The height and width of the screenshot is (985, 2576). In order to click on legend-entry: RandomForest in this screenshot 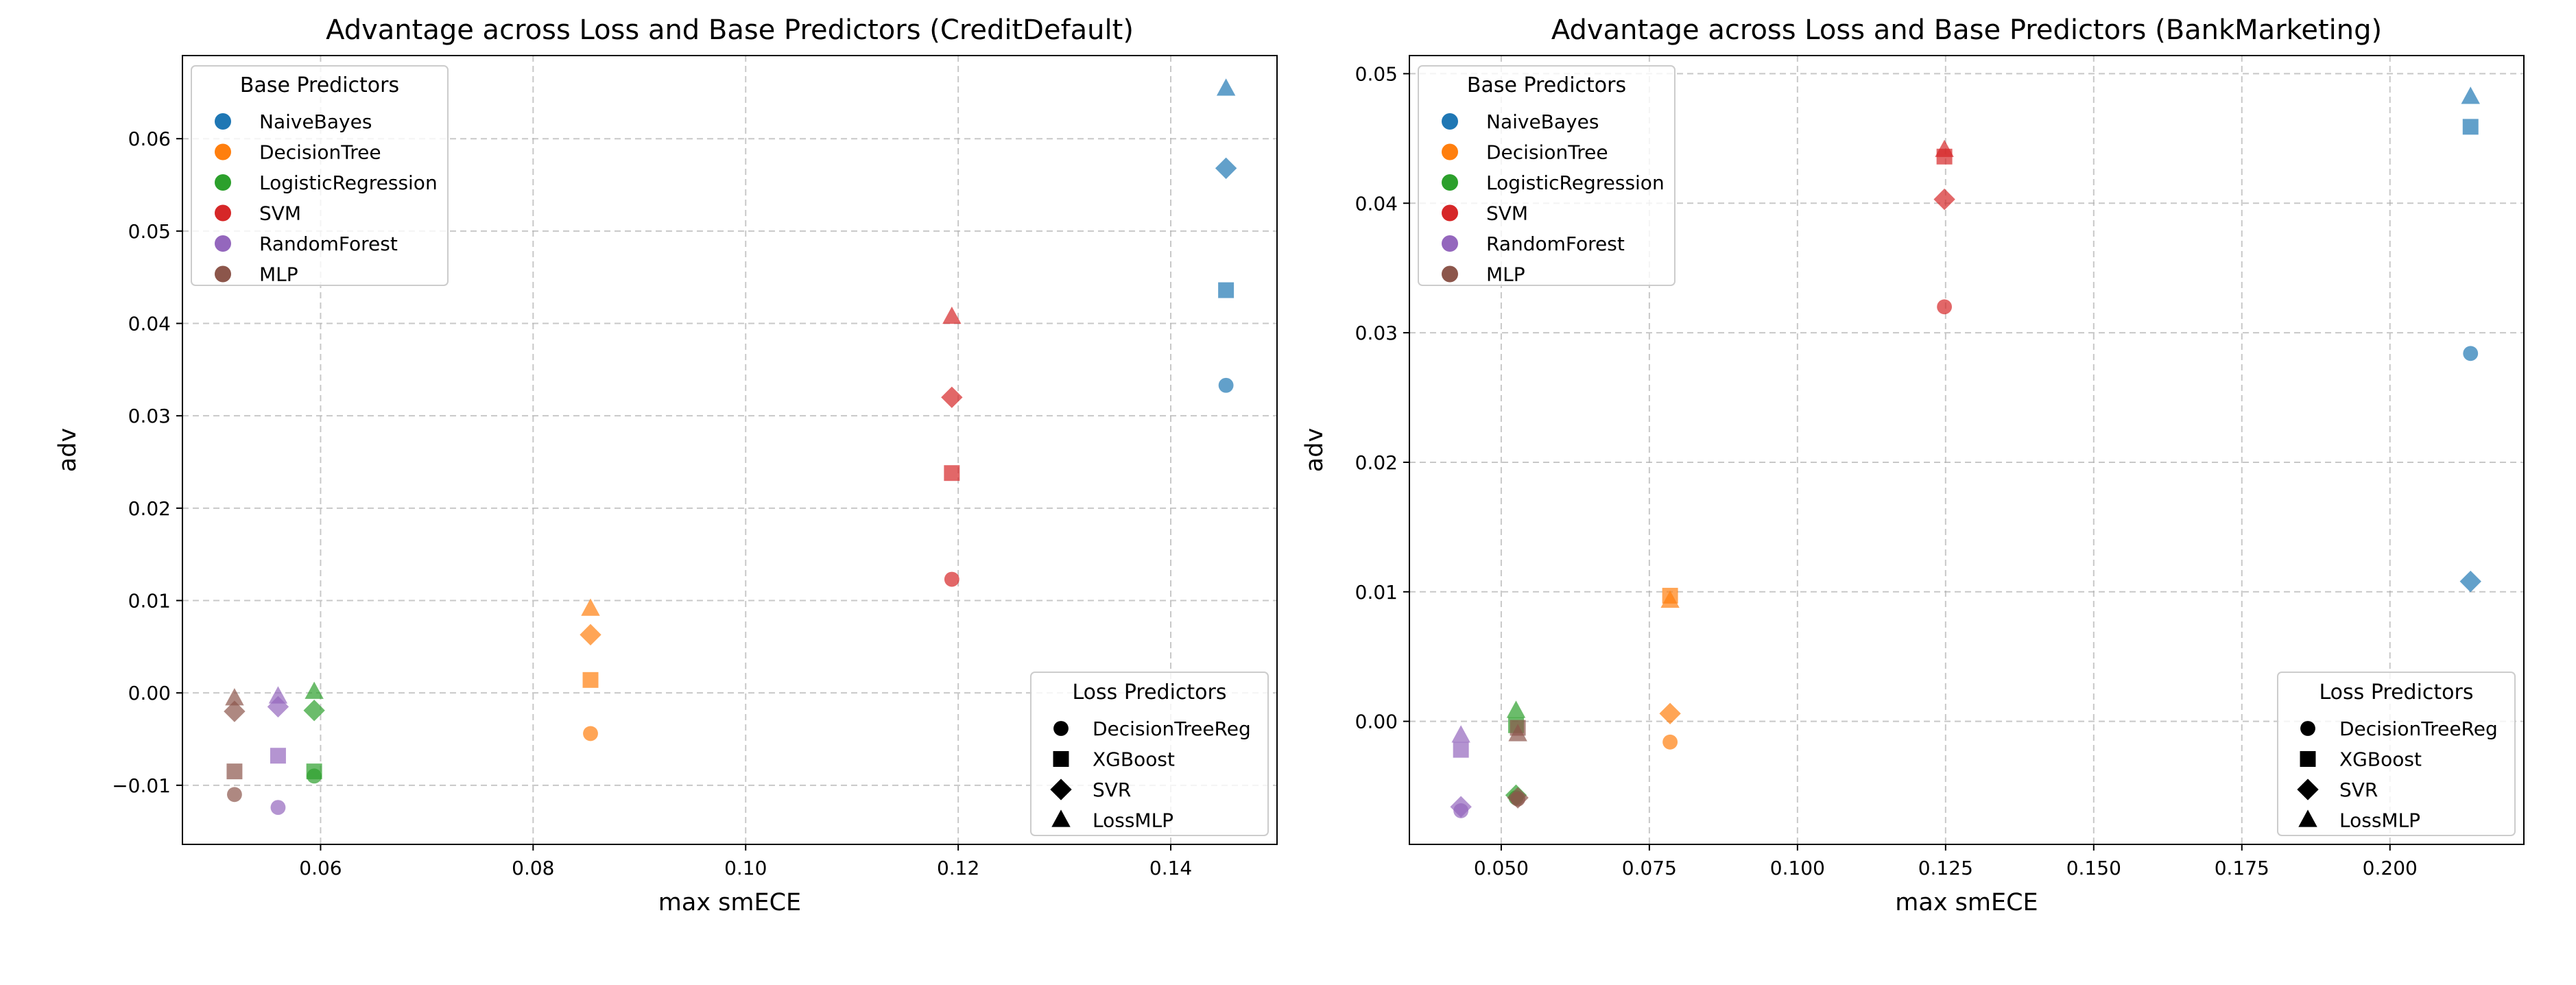, I will do `click(328, 244)`.